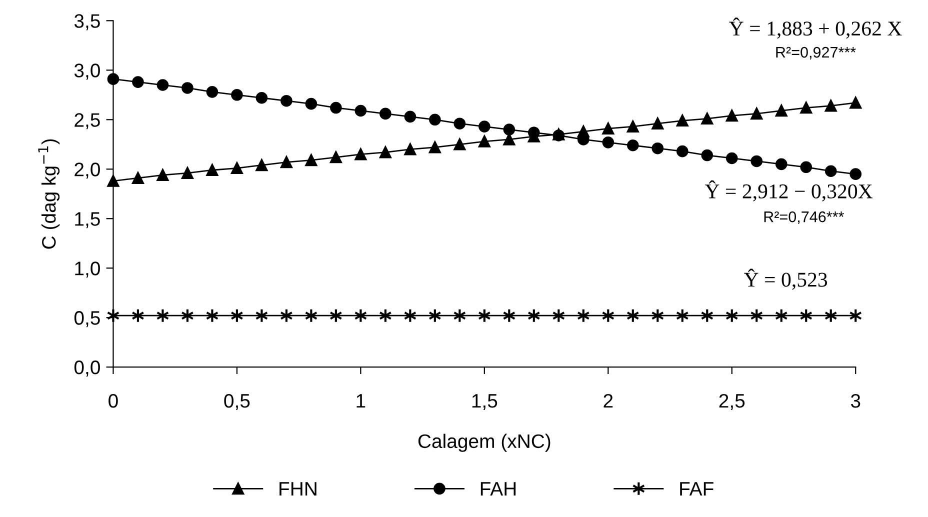 Image resolution: width=928 pixels, height=517 pixels. I want to click on annotation: Ŷ = 2,912 − 0,320X, so click(788, 191).